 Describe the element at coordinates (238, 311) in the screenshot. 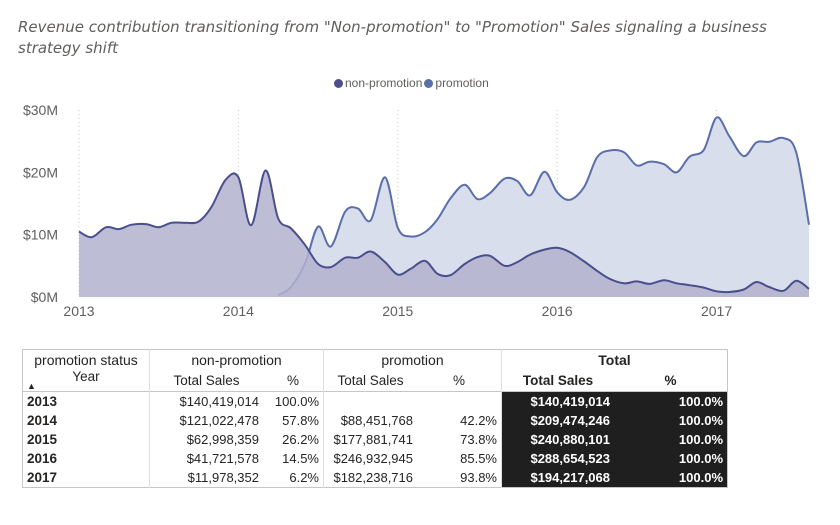

I see `x-tick-label: 2014` at that location.